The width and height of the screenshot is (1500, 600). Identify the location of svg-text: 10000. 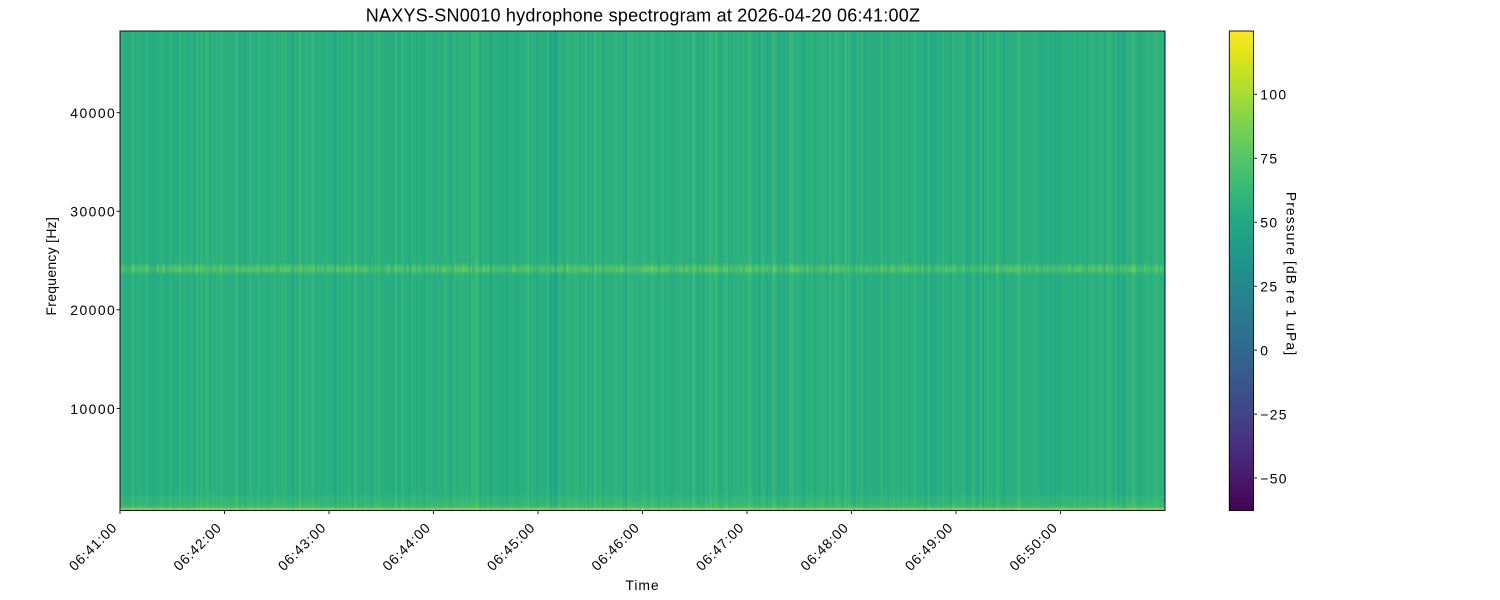
(93, 409).